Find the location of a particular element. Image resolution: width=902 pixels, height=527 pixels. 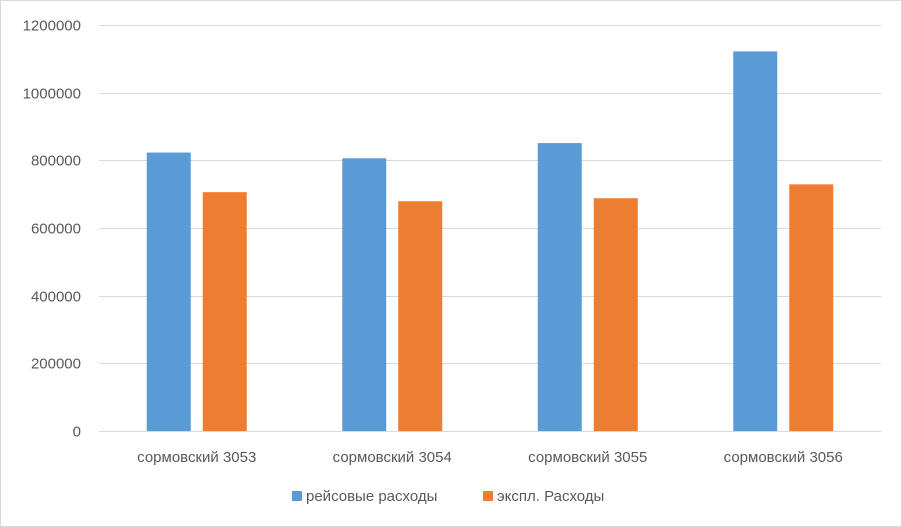

y-tick-label: 0 is located at coordinates (77, 432).